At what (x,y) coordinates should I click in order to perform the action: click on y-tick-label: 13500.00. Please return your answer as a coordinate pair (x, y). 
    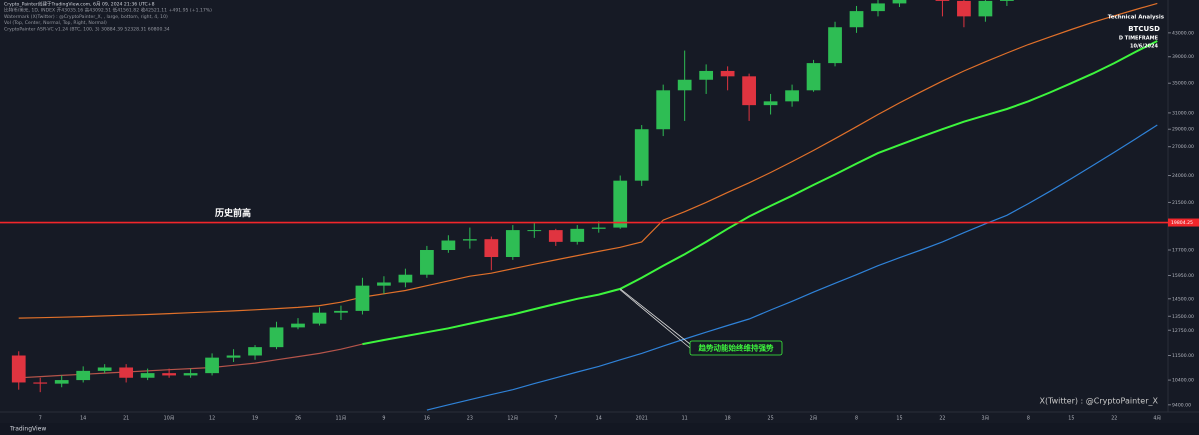
    Looking at the image, I should click on (1183, 317).